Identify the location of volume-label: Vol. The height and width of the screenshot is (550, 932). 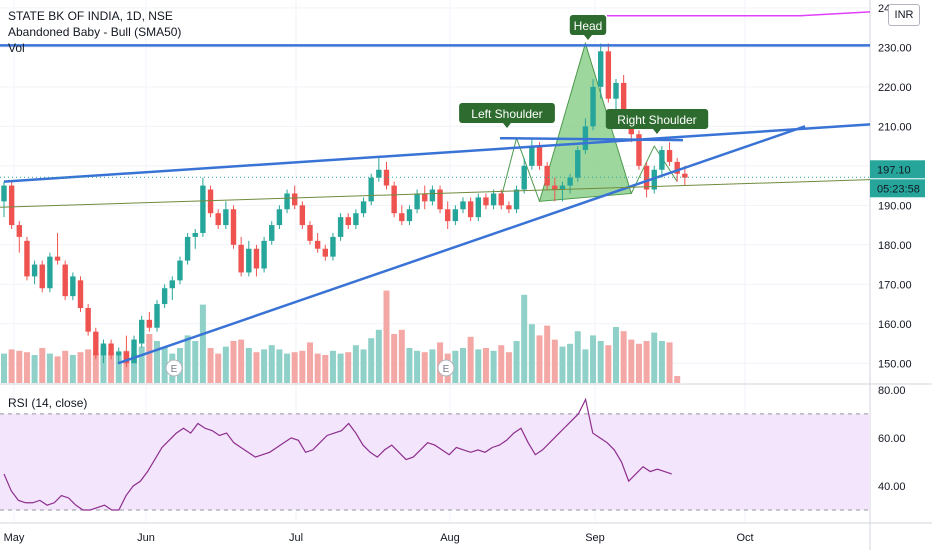
(16, 48).